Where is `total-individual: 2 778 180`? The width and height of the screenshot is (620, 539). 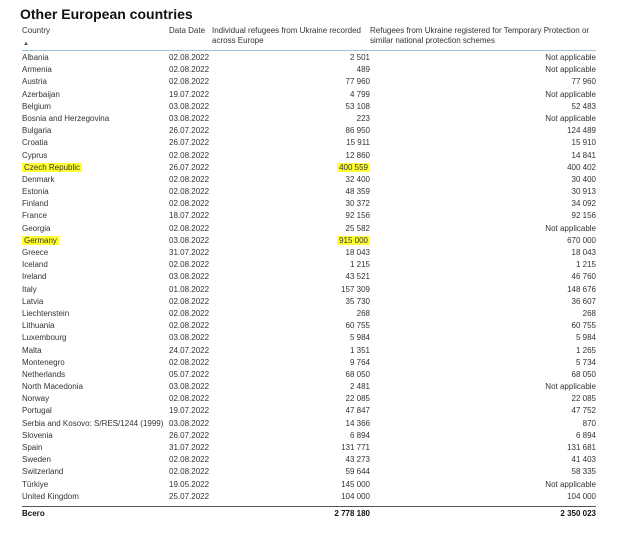
total-individual: 2 778 180 is located at coordinates (352, 513).